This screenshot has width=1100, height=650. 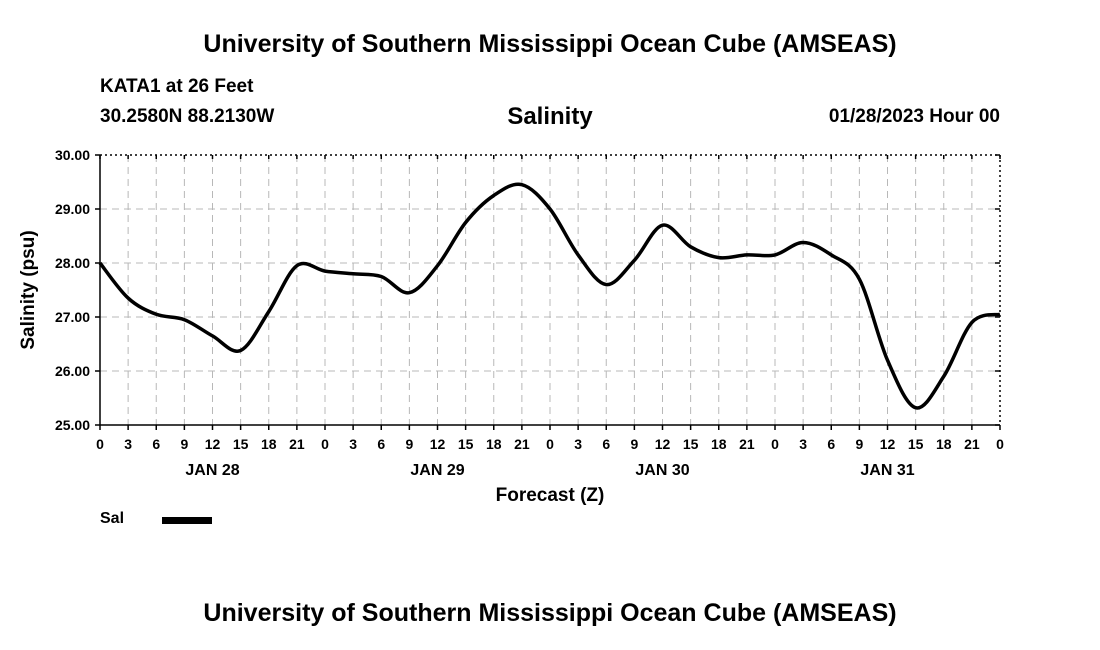 I want to click on legend-label: Sal, so click(x=112, y=518).